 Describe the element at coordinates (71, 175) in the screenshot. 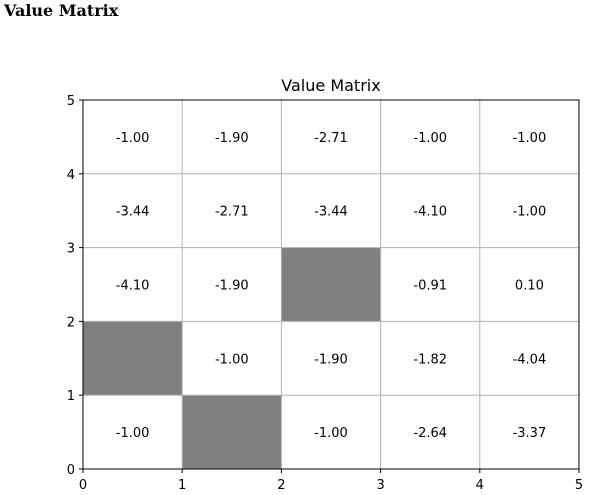

I see `y-tick-label: 4` at that location.